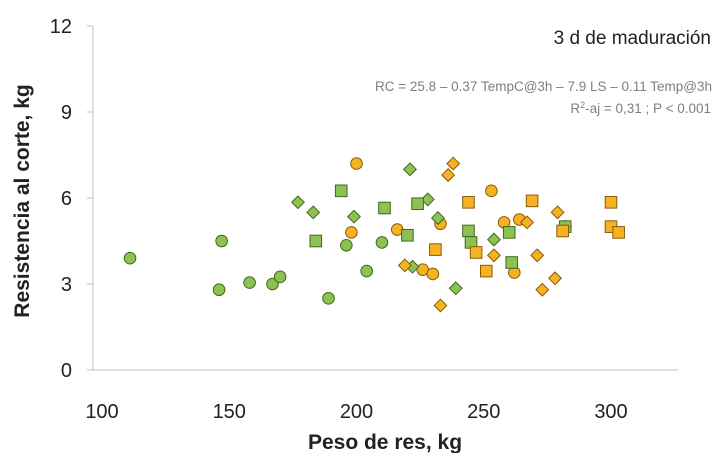 This screenshot has height=453, width=717. I want to click on x-axis-label: Peso de res, kg, so click(385, 442).